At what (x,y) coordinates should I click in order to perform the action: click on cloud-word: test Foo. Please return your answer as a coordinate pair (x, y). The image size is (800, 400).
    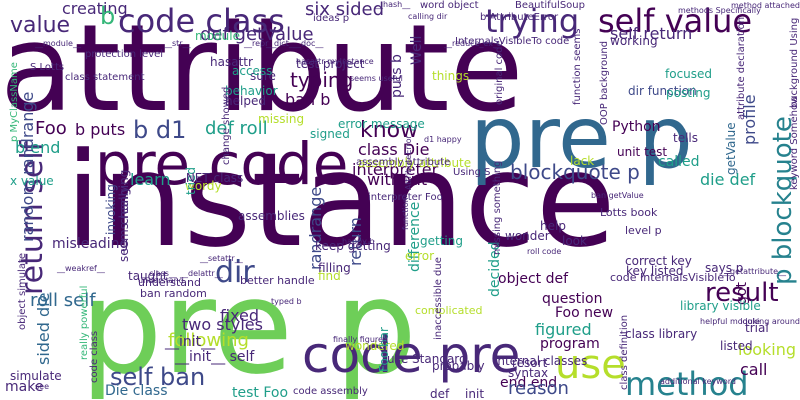
    Looking at the image, I should click on (260, 392).